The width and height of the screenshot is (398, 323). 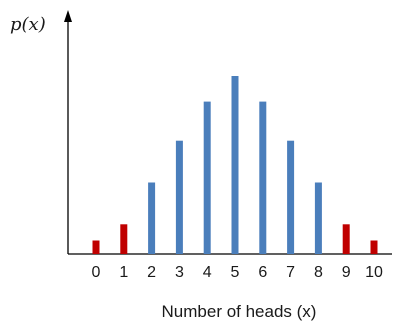 I want to click on x-tick-label-6: 6, so click(x=262, y=272).